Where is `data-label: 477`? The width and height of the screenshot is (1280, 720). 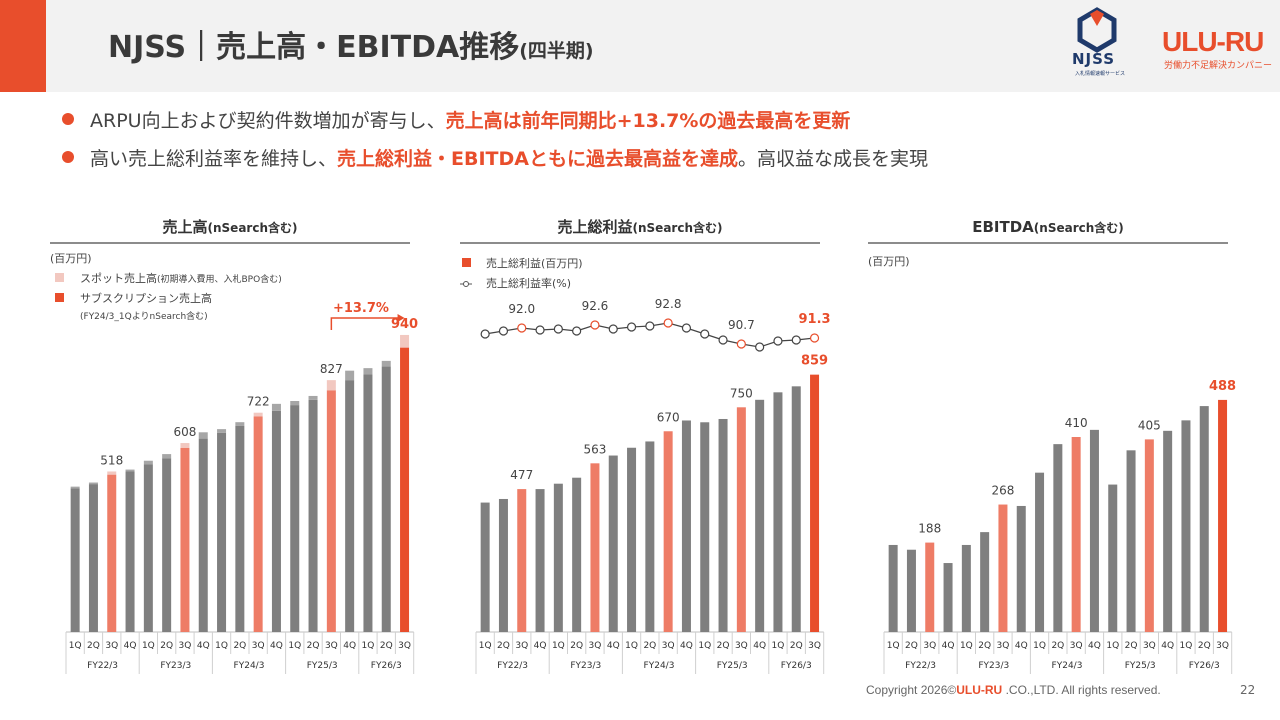
data-label: 477 is located at coordinates (521, 475).